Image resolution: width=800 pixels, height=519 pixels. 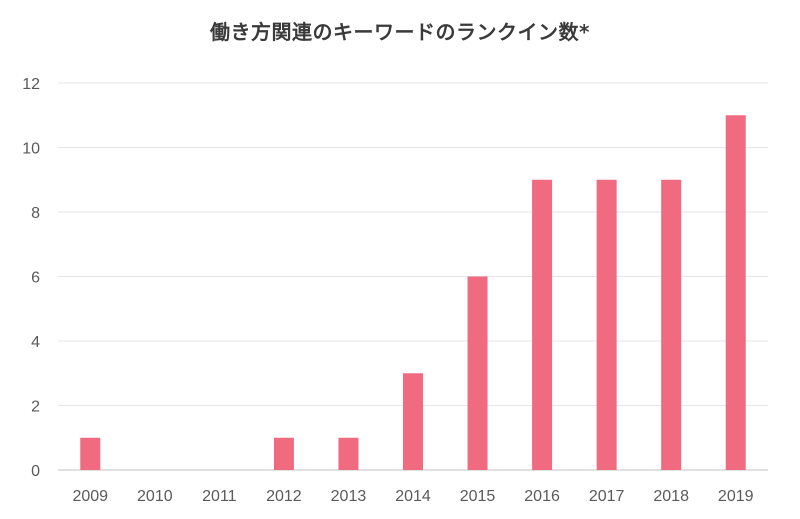 What do you see at coordinates (35, 213) in the screenshot?
I see `y-tick-label: 8` at bounding box center [35, 213].